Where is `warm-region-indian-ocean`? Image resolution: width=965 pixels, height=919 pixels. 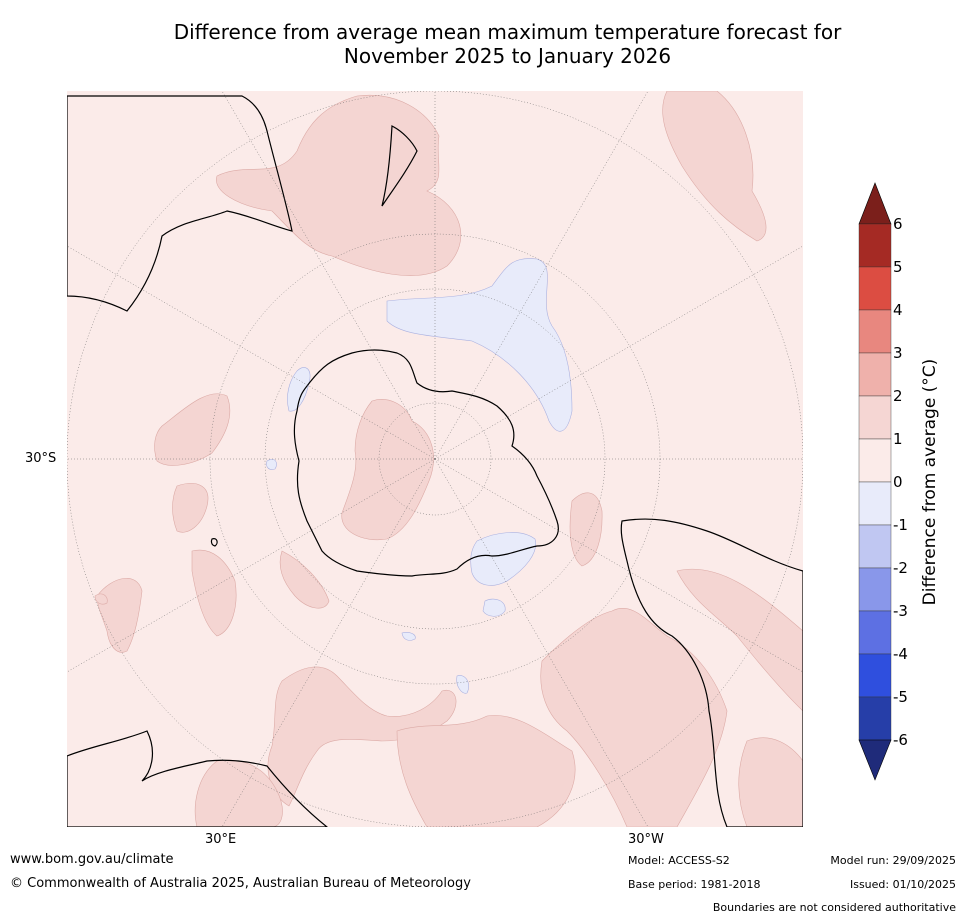
warm-region-indian-ocean is located at coordinates (192, 429).